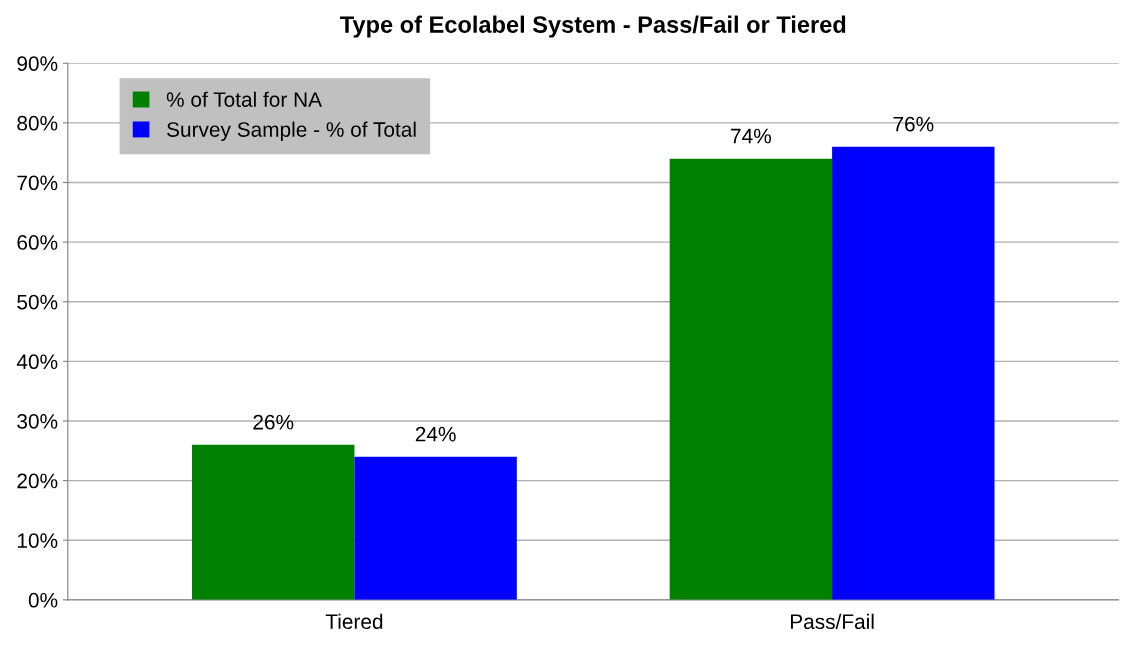 The width and height of the screenshot is (1130, 652). What do you see at coordinates (37, 481) in the screenshot?
I see `y-tick-label: 20%` at bounding box center [37, 481].